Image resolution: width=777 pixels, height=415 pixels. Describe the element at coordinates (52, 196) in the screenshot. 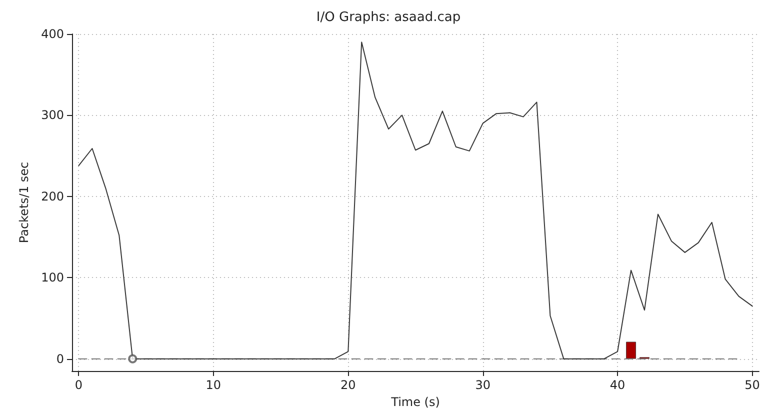

I see `y-tick-label: 200` at that location.